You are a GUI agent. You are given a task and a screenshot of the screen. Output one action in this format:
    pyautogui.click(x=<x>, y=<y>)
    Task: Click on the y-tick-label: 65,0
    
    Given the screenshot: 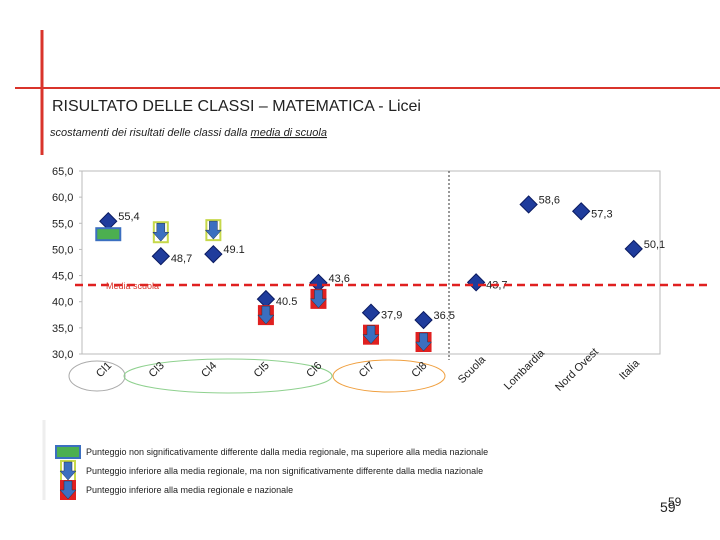 What is the action you would take?
    pyautogui.click(x=62, y=172)
    